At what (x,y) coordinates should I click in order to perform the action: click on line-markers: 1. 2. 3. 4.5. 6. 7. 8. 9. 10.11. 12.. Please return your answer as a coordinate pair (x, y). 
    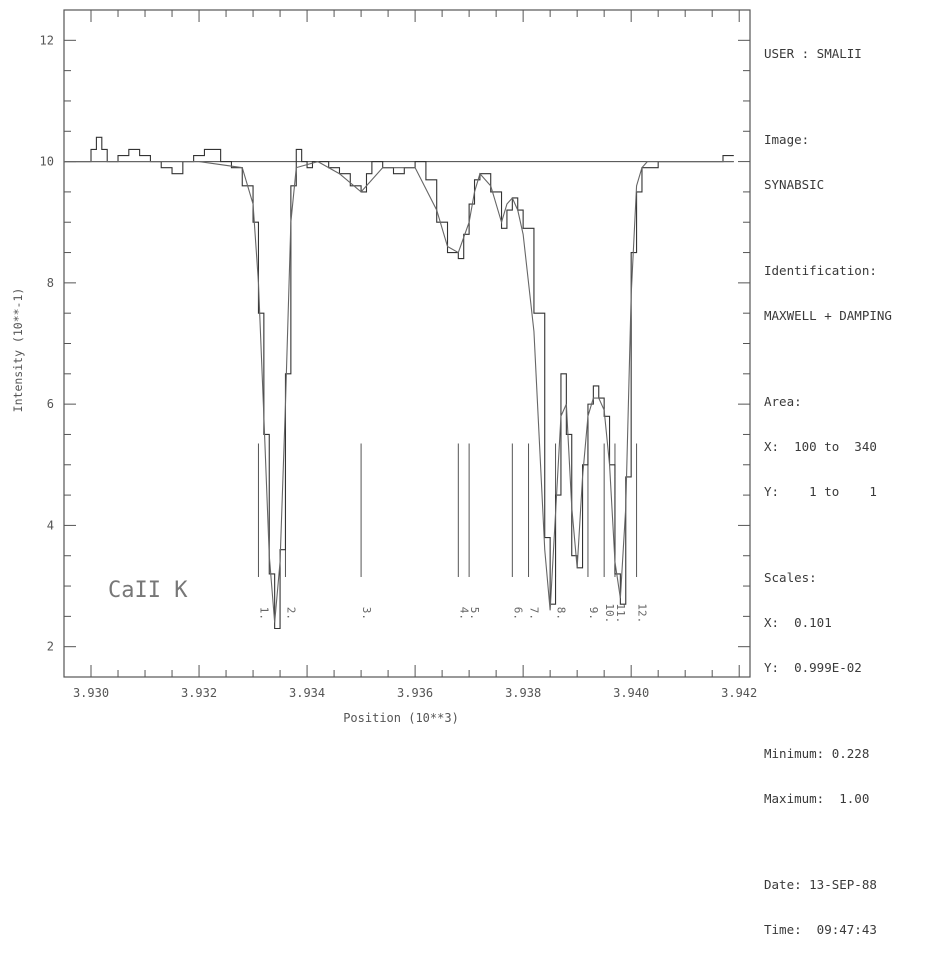
    Looking at the image, I should click on (453, 533).